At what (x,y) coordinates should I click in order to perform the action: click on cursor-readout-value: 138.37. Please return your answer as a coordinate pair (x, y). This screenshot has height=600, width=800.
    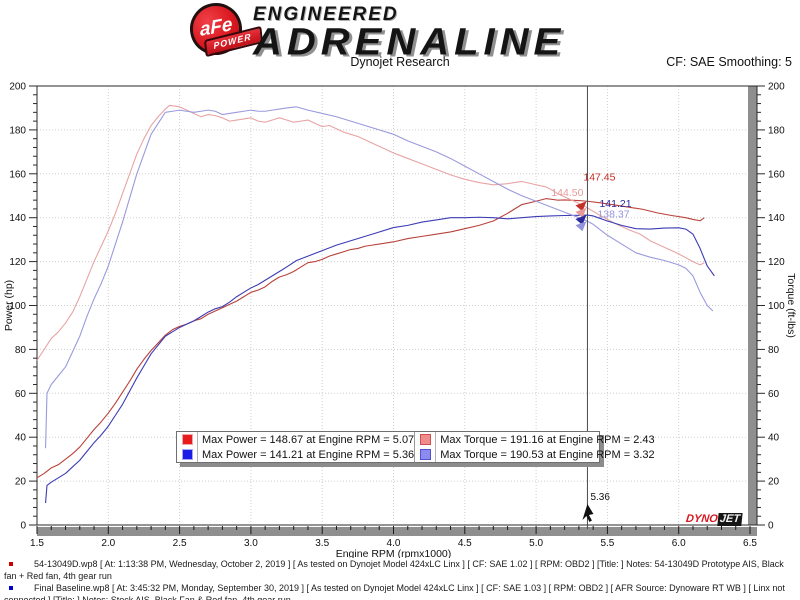
    Looking at the image, I should click on (613, 214).